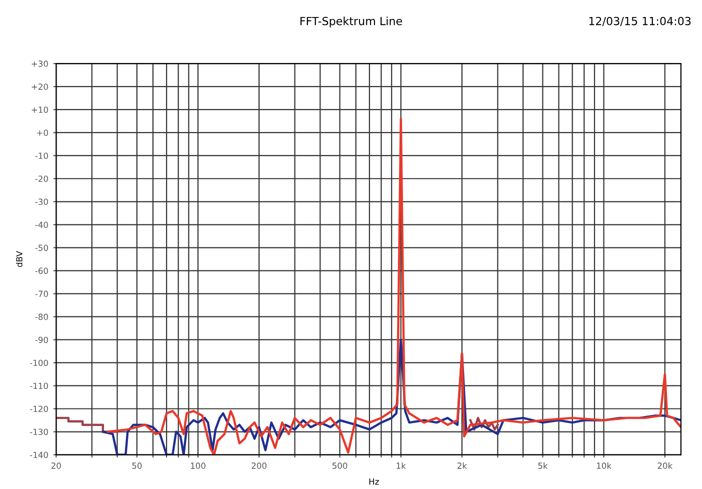 This screenshot has height=489, width=702. What do you see at coordinates (39, 363) in the screenshot?
I see `y-tick-label: -100` at bounding box center [39, 363].